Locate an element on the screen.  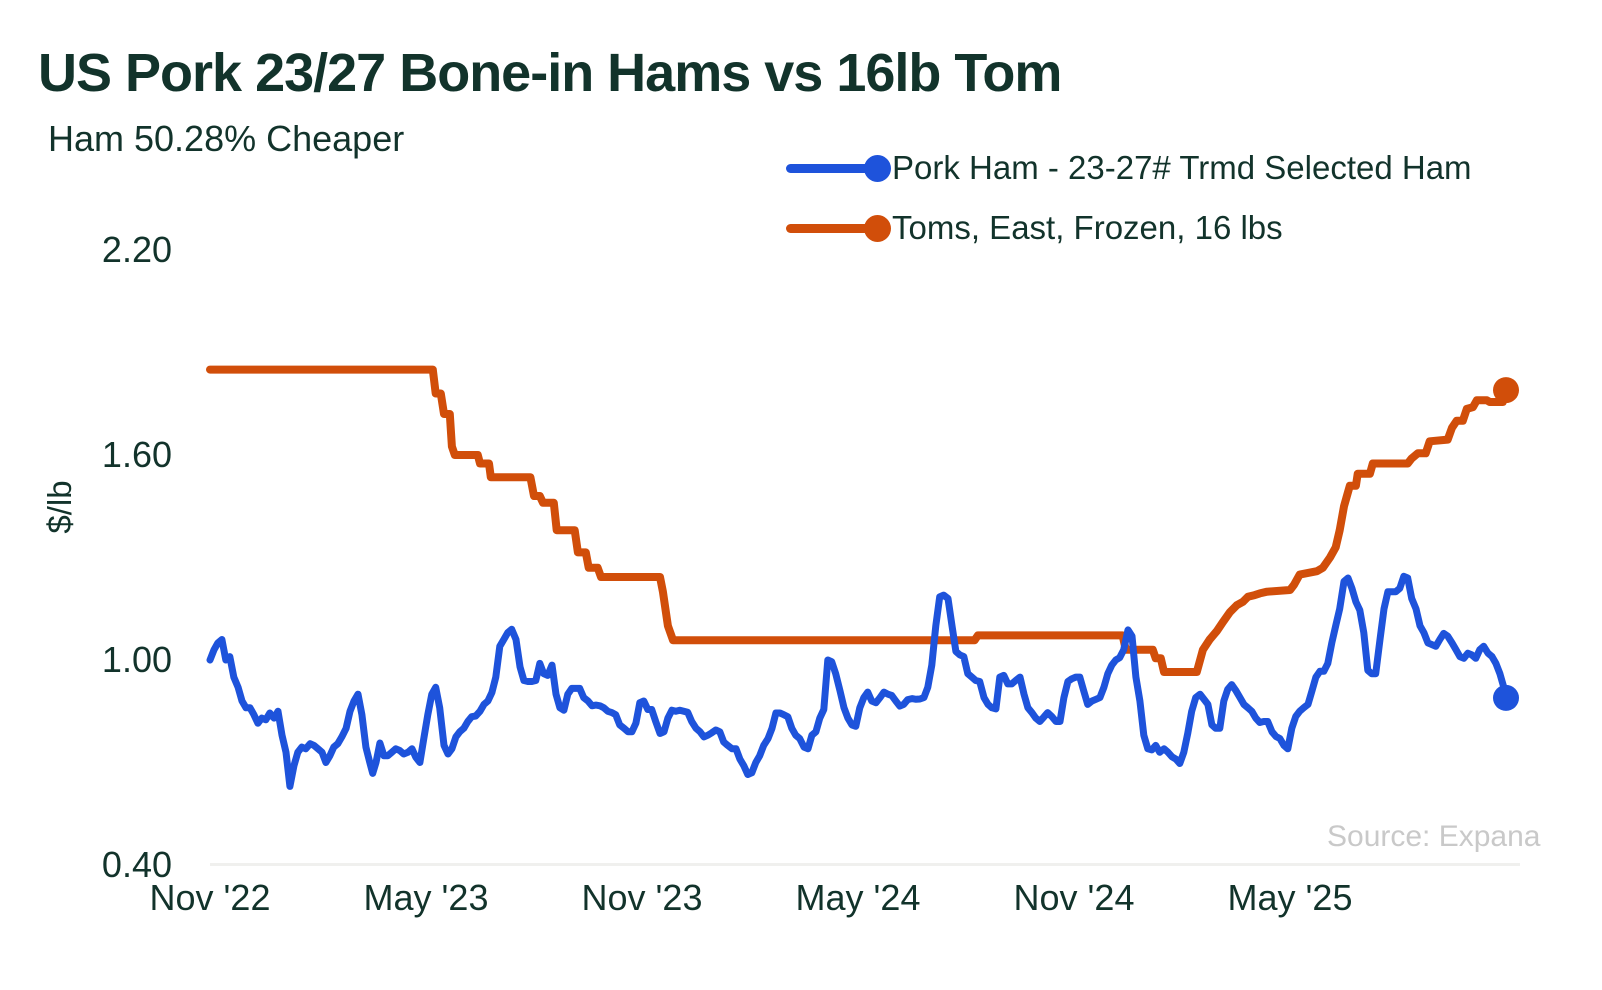
x-tick-label: May '25 is located at coordinates (1290, 897).